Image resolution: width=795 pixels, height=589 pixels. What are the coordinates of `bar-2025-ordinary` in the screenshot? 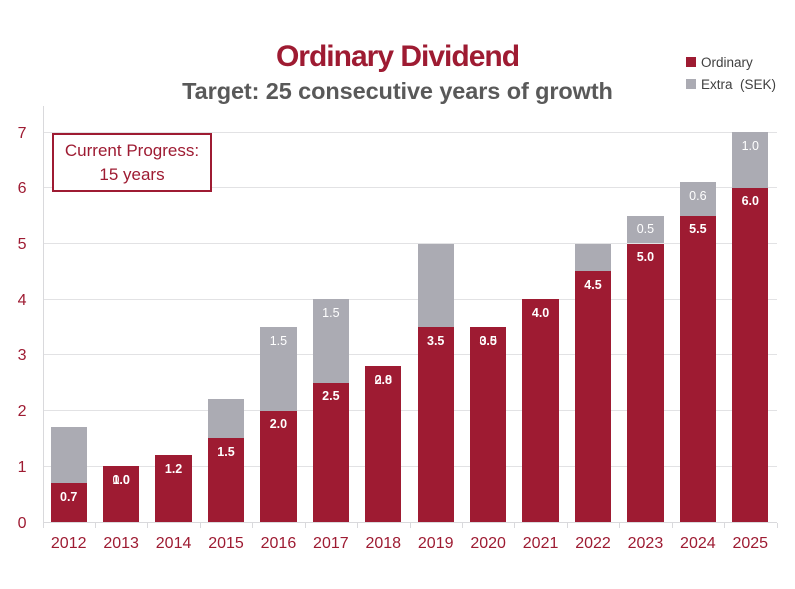 It's located at (750, 354).